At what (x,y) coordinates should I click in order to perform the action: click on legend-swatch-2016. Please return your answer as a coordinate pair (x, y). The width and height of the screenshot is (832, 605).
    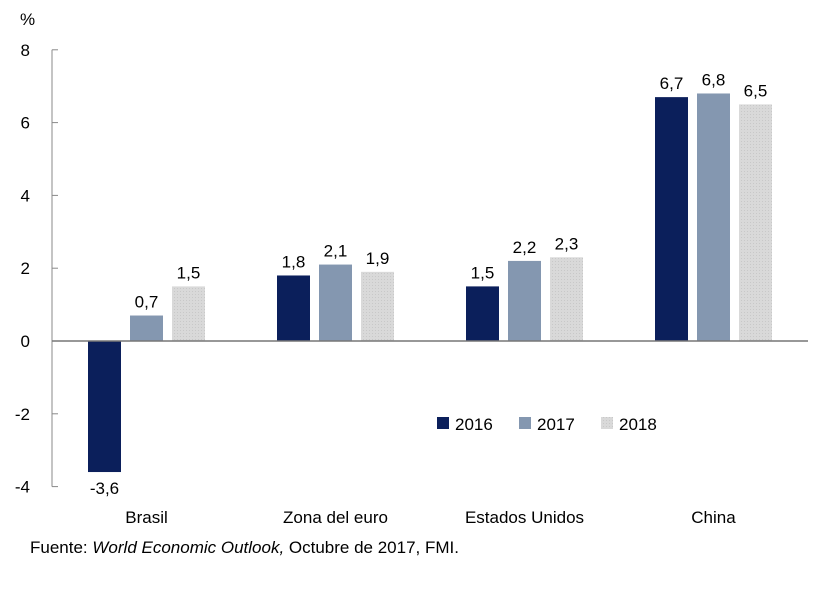
    Looking at the image, I should click on (443, 423).